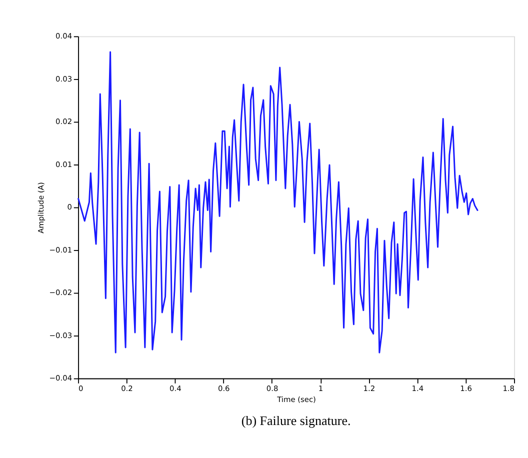  I want to click on y-tick-label: −0.02, so click(60, 293).